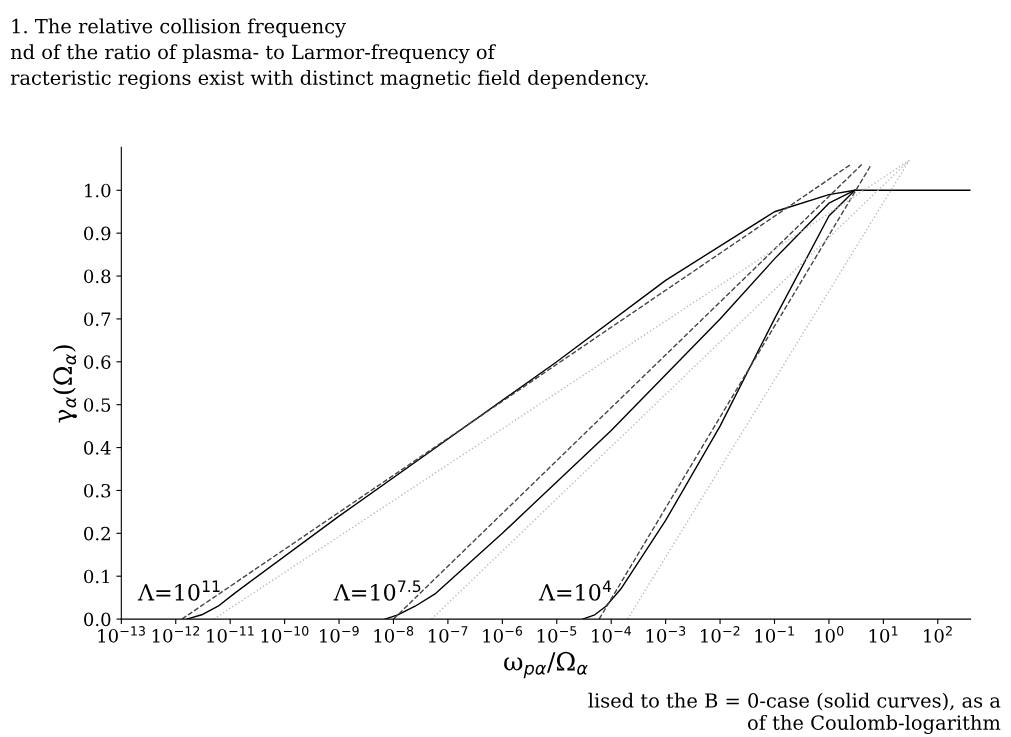 The height and width of the screenshot is (737, 1011). I want to click on y-tick-label: 0.0, so click(97, 619).